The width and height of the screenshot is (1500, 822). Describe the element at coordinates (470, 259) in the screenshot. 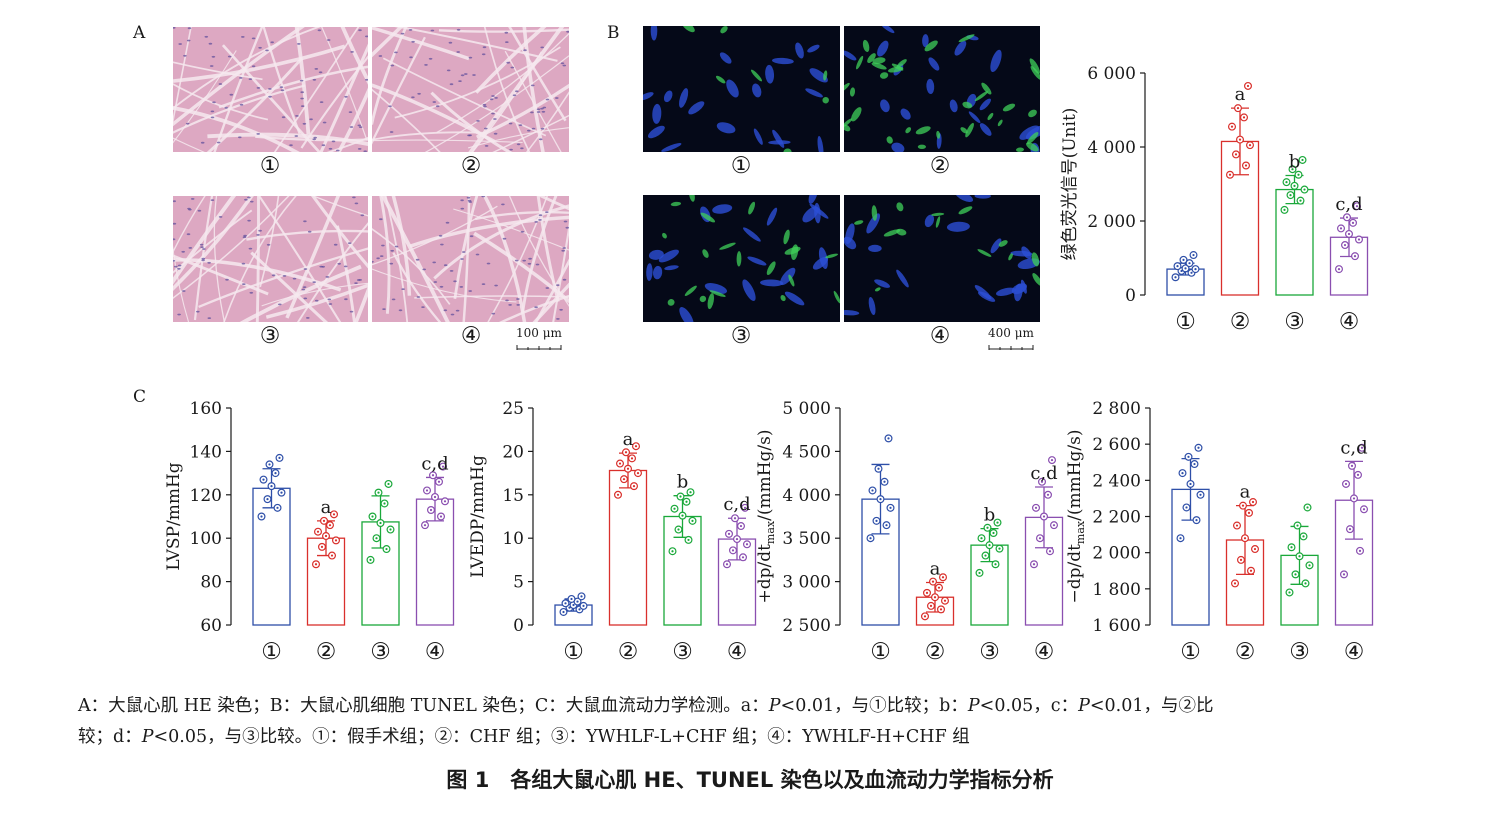

I see `he-texture` at that location.